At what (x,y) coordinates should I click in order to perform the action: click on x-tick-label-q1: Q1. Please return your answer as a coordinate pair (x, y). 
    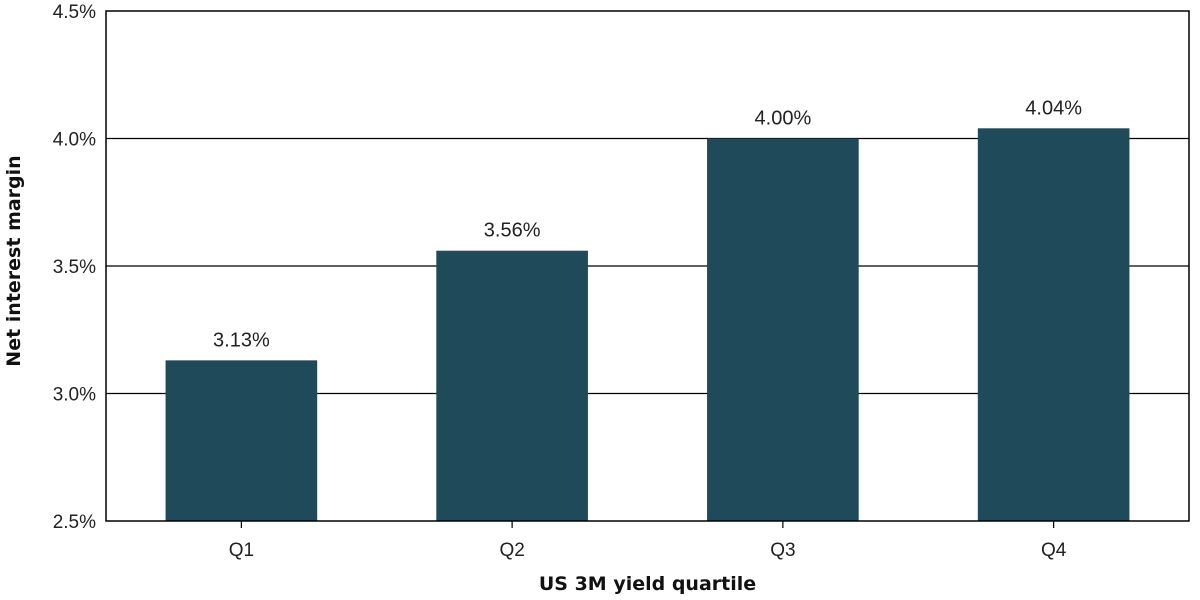
    Looking at the image, I should click on (241, 550).